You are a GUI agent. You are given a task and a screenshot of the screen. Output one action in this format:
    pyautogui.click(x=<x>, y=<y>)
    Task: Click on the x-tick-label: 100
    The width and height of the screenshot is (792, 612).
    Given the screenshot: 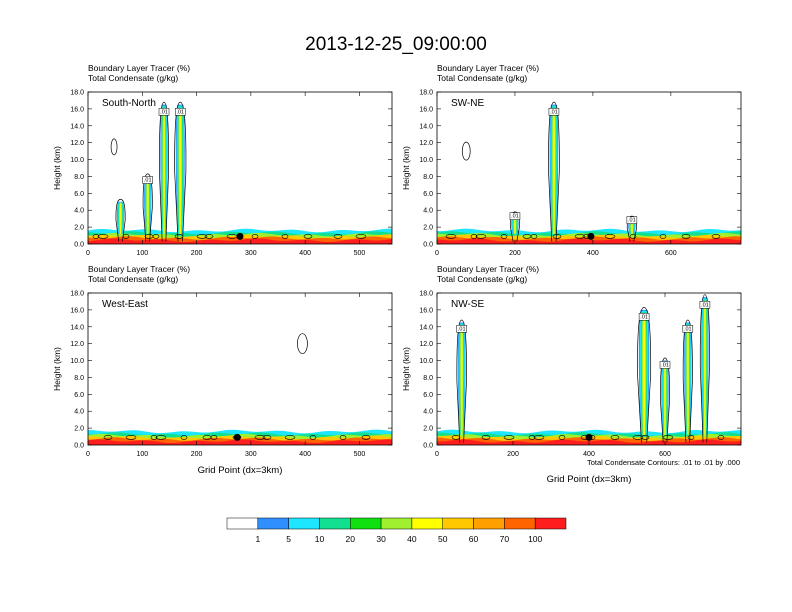 What is the action you would take?
    pyautogui.click(x=142, y=454)
    